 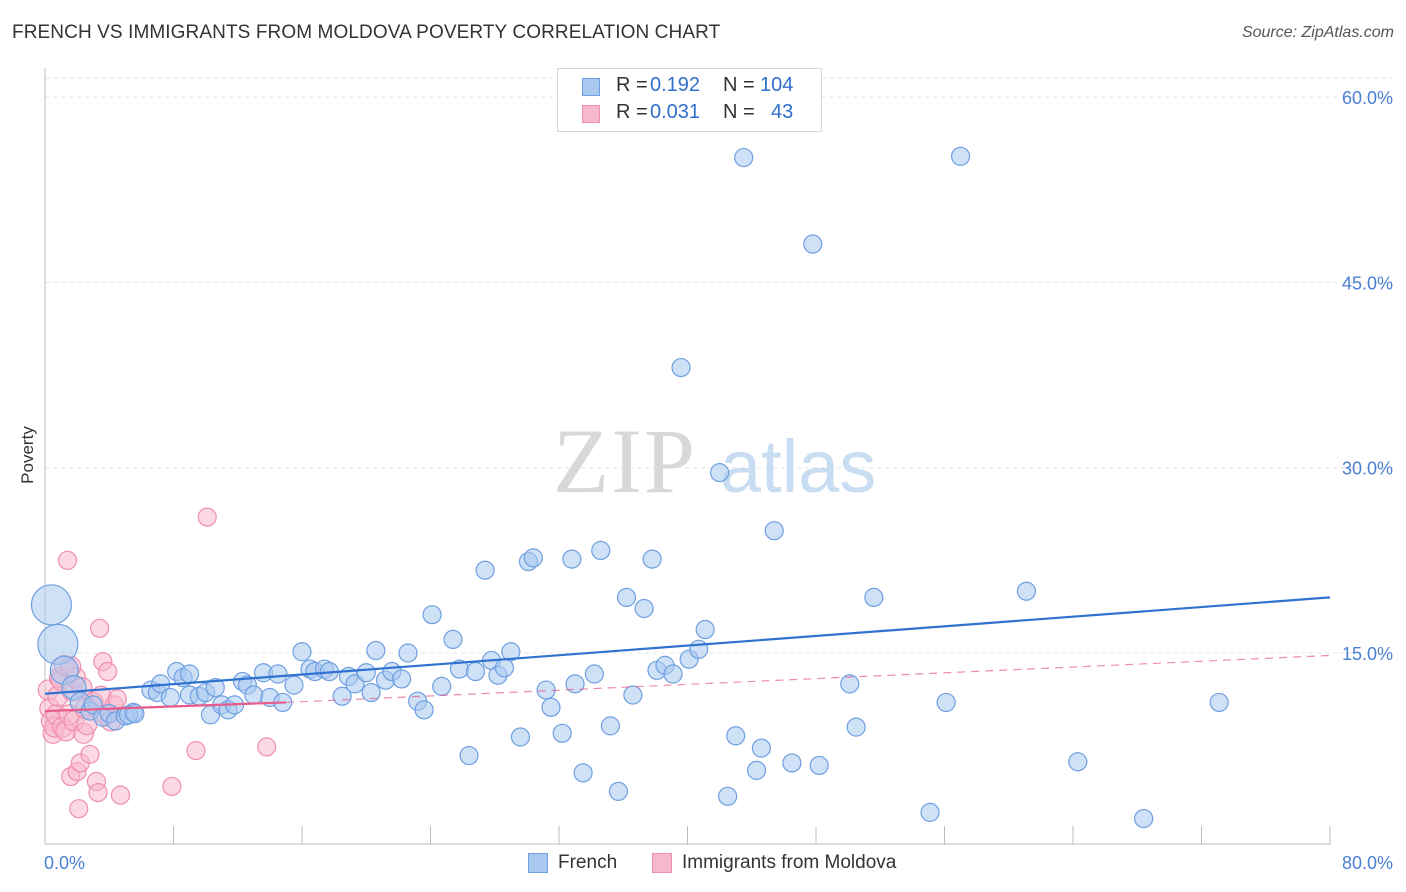 I want to click on y-tick-labels: 15.0% 30.0% 45.0% 60.0%, so click(x=1367, y=376).